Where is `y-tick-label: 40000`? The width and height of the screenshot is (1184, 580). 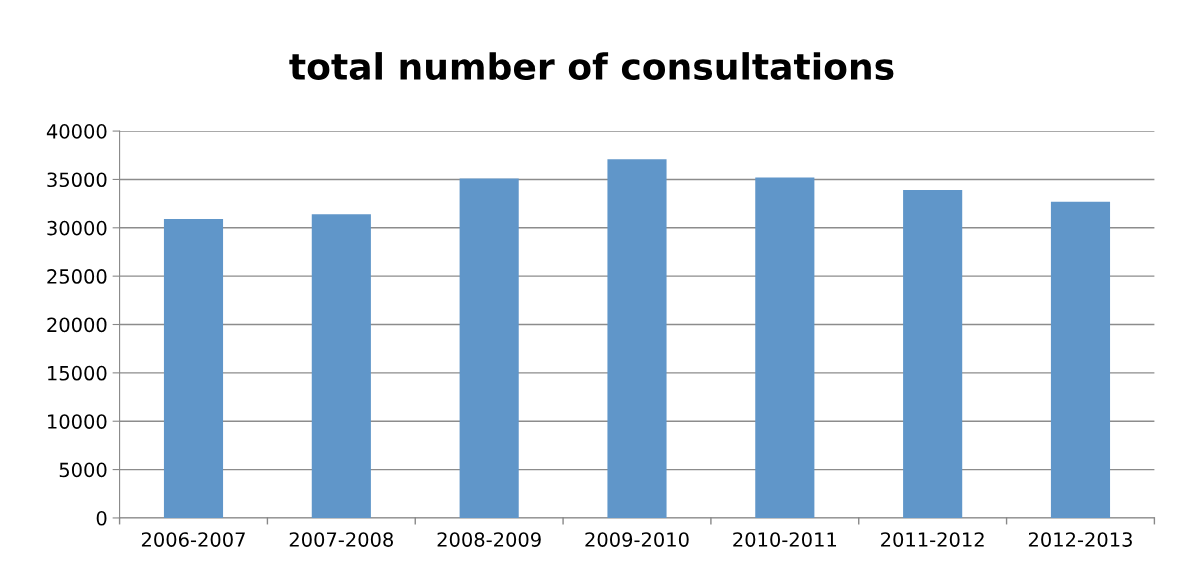 y-tick-label: 40000 is located at coordinates (76, 131).